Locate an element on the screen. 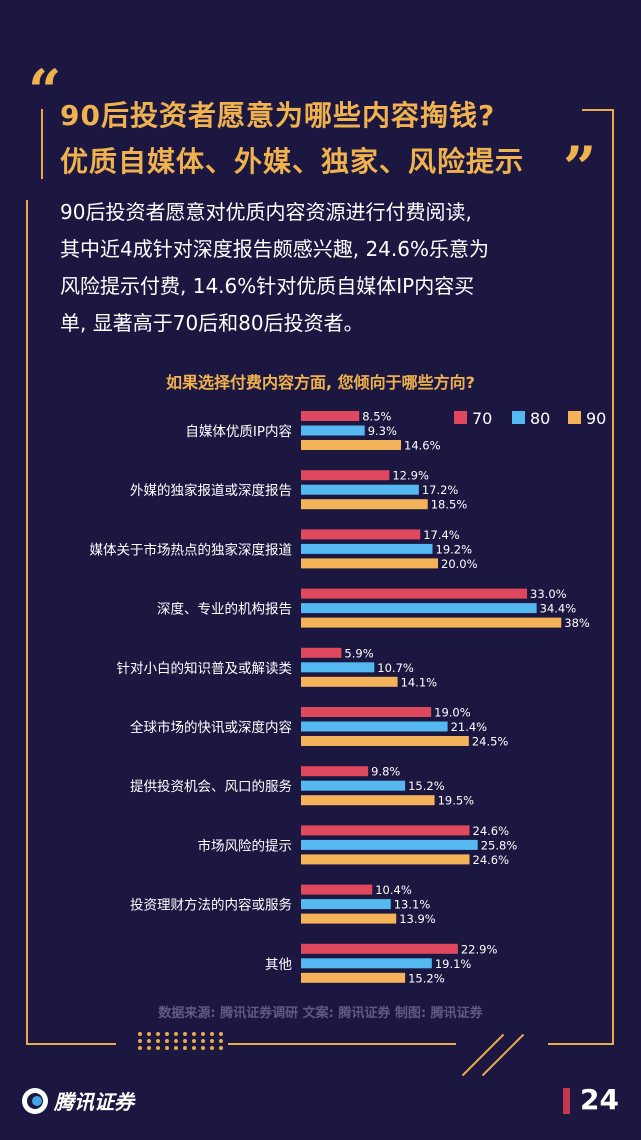 This screenshot has height=1140, width=641. category-label: 提供投资机会、风口的服务 is located at coordinates (211, 787).